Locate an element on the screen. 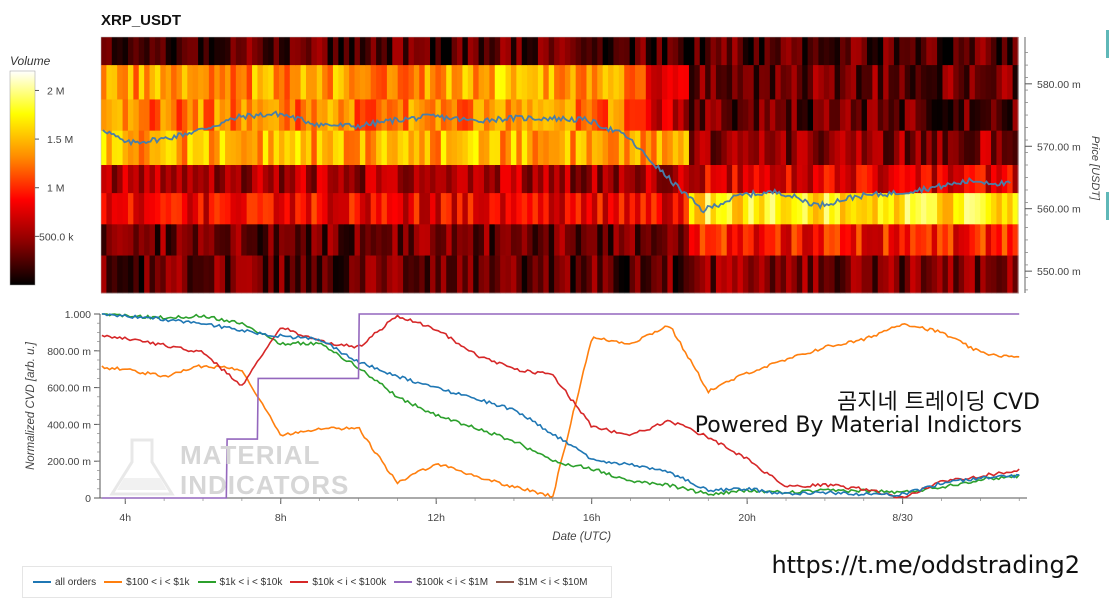 The height and width of the screenshot is (604, 1110). cvd-x-tick-label: 8h is located at coordinates (281, 518).